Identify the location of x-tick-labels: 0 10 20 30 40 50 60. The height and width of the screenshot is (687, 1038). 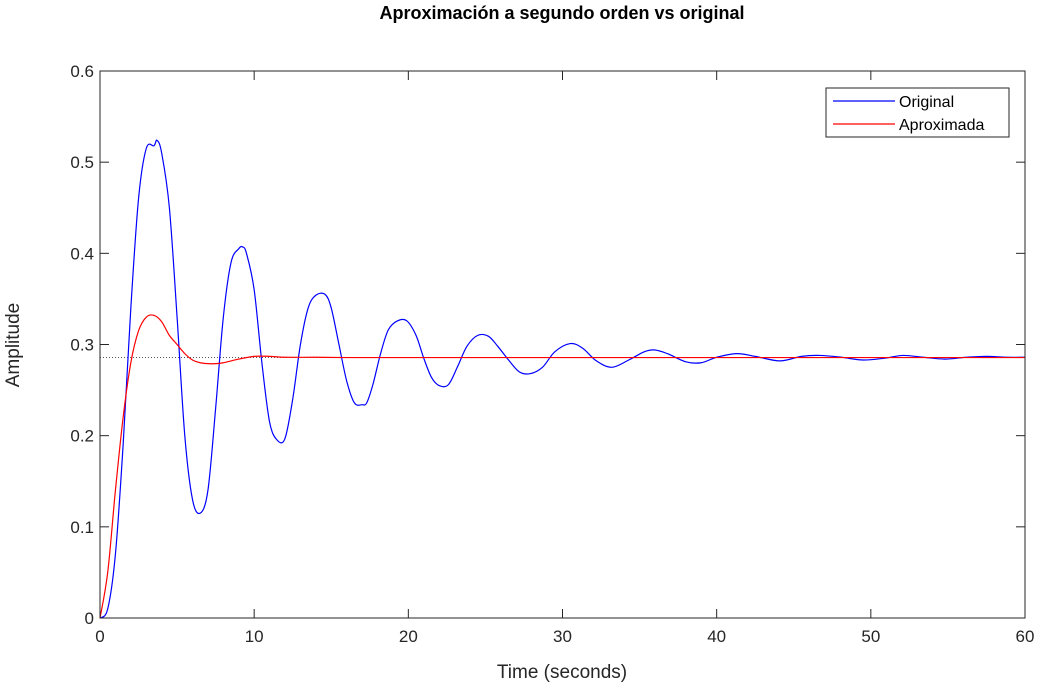
(564, 636).